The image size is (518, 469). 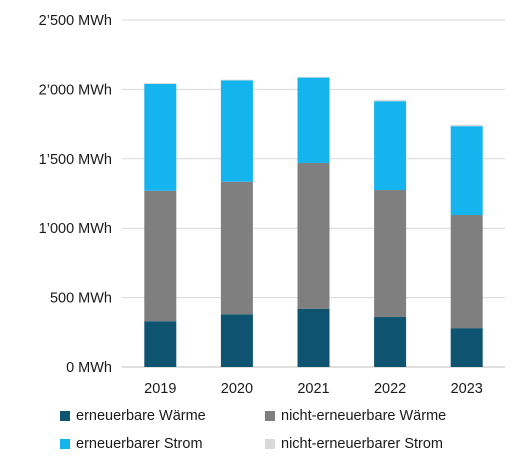 I want to click on legend-item-erneuerbarer-strom: erneuerbarer Strom, so click(x=162, y=444).